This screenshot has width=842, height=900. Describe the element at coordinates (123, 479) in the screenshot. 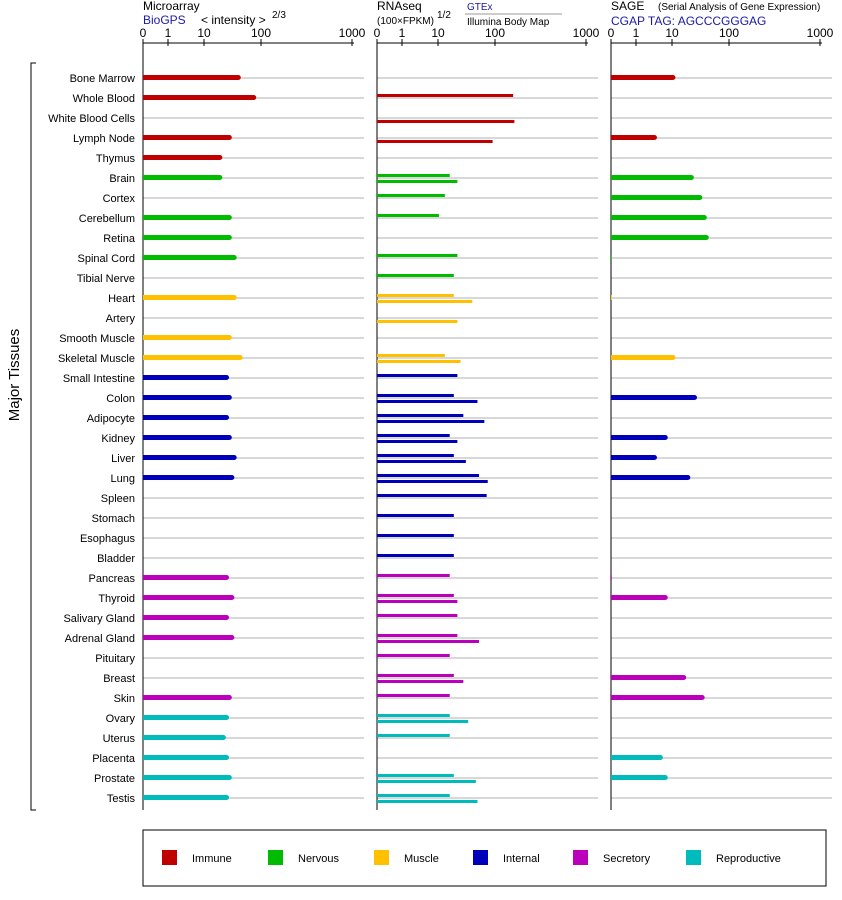

I see `tissue-label: Lung` at that location.